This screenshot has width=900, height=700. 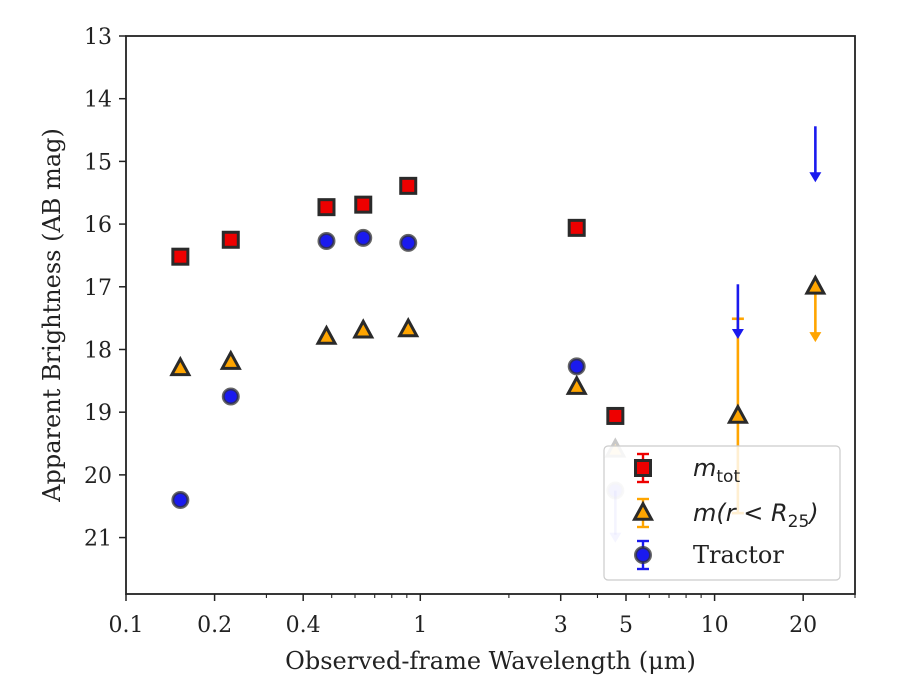 What do you see at coordinates (643, 555) in the screenshot?
I see `legend-marker-circle` at bounding box center [643, 555].